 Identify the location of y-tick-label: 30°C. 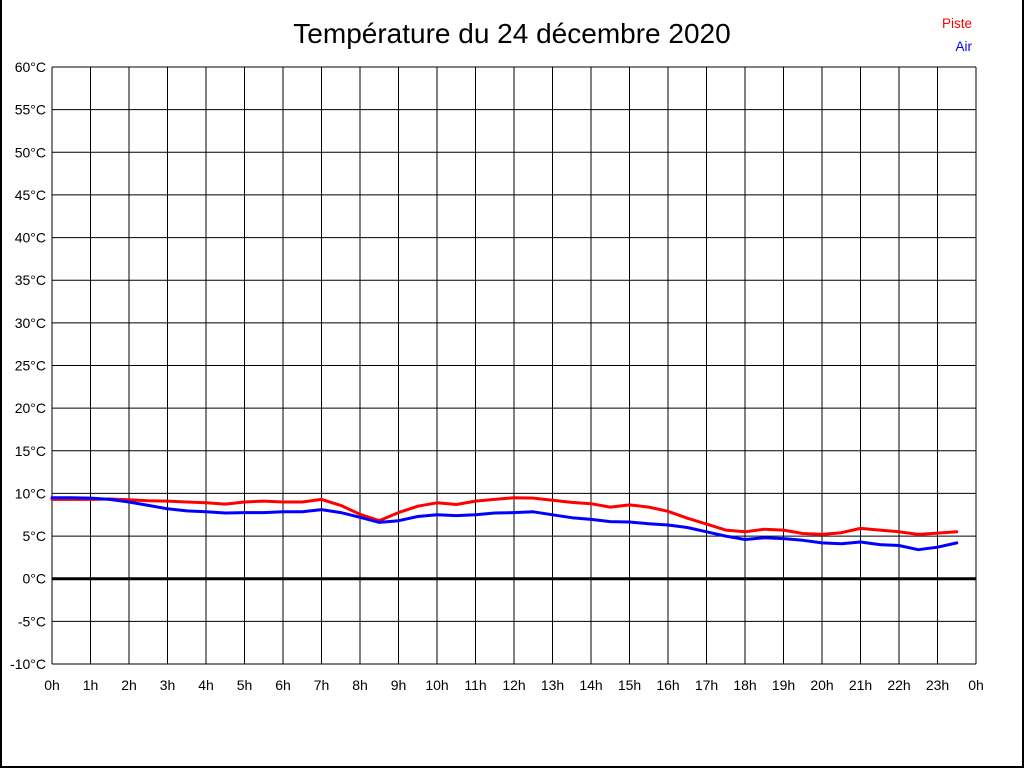
(30, 323).